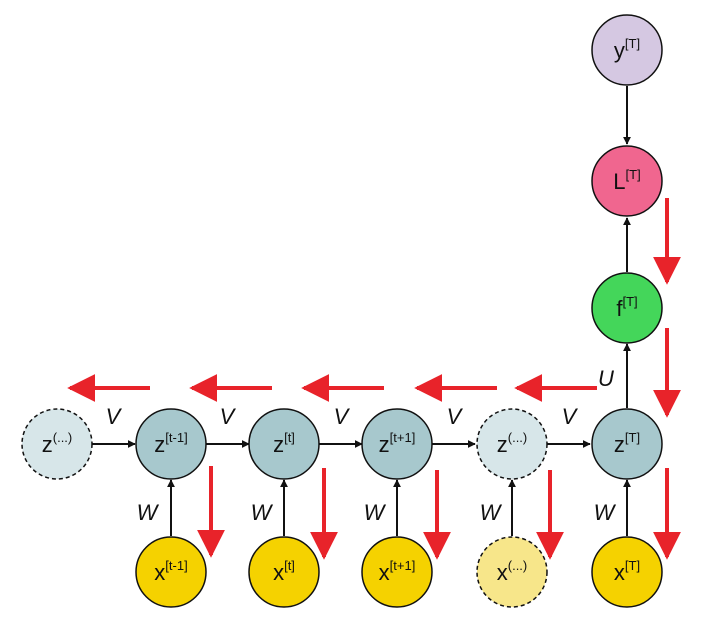 This screenshot has width=703, height=637. I want to click on svg-text: z[t], so click(284, 443).